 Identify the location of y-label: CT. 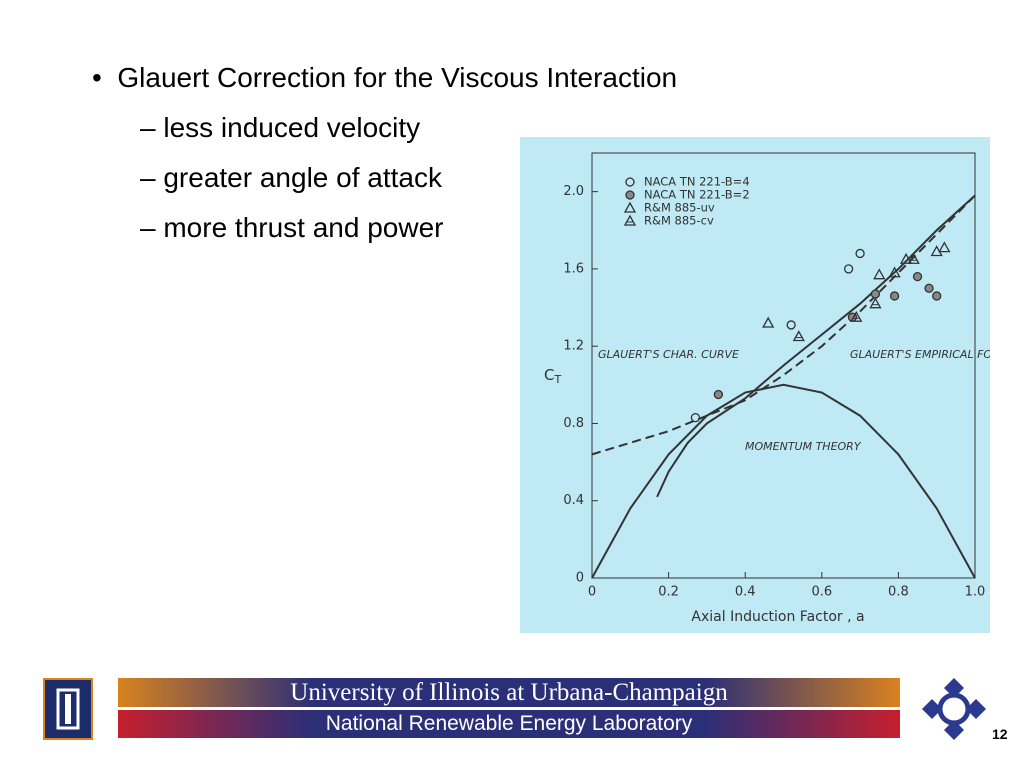
(552, 376).